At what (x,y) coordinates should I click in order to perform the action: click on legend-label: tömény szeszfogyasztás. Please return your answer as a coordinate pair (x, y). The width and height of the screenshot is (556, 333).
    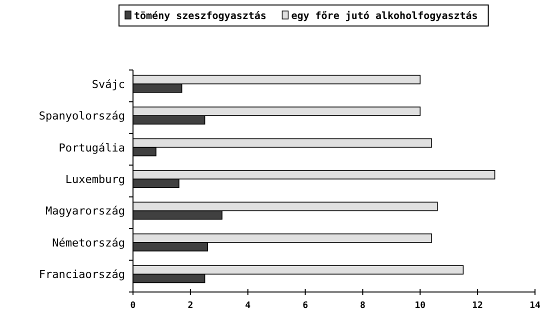
    Looking at the image, I should click on (200, 16).